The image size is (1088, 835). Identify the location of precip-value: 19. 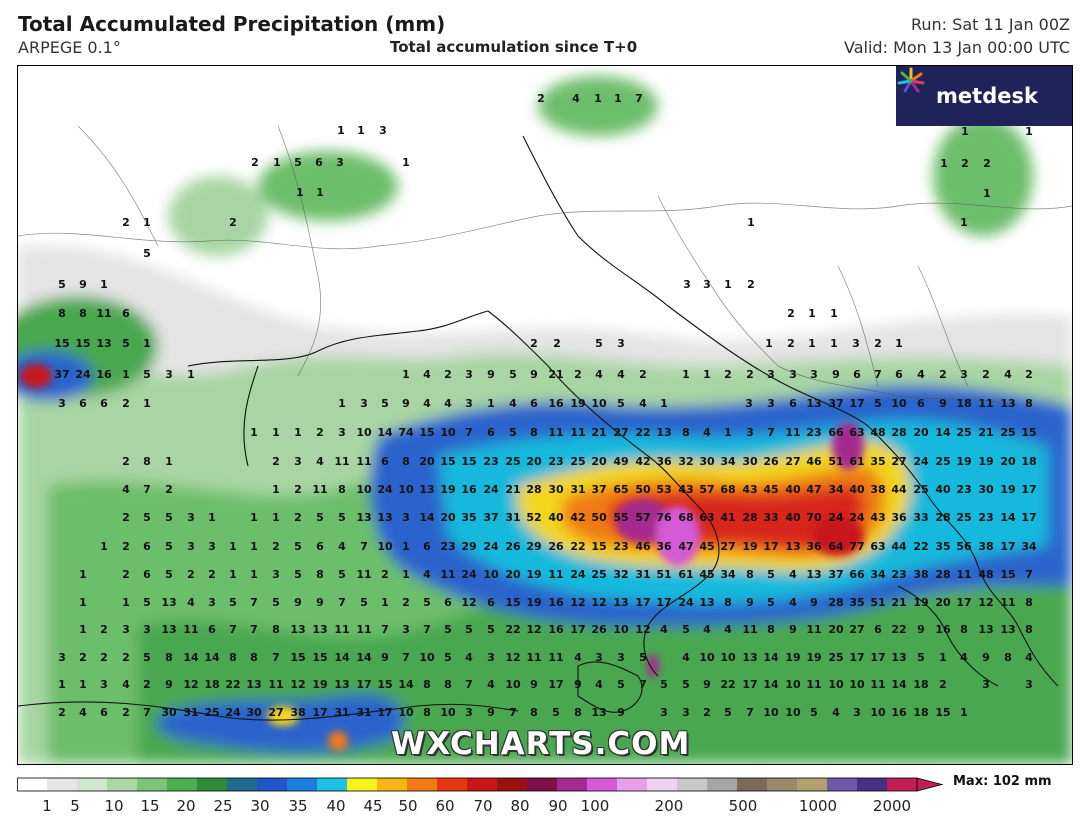
(792, 657).